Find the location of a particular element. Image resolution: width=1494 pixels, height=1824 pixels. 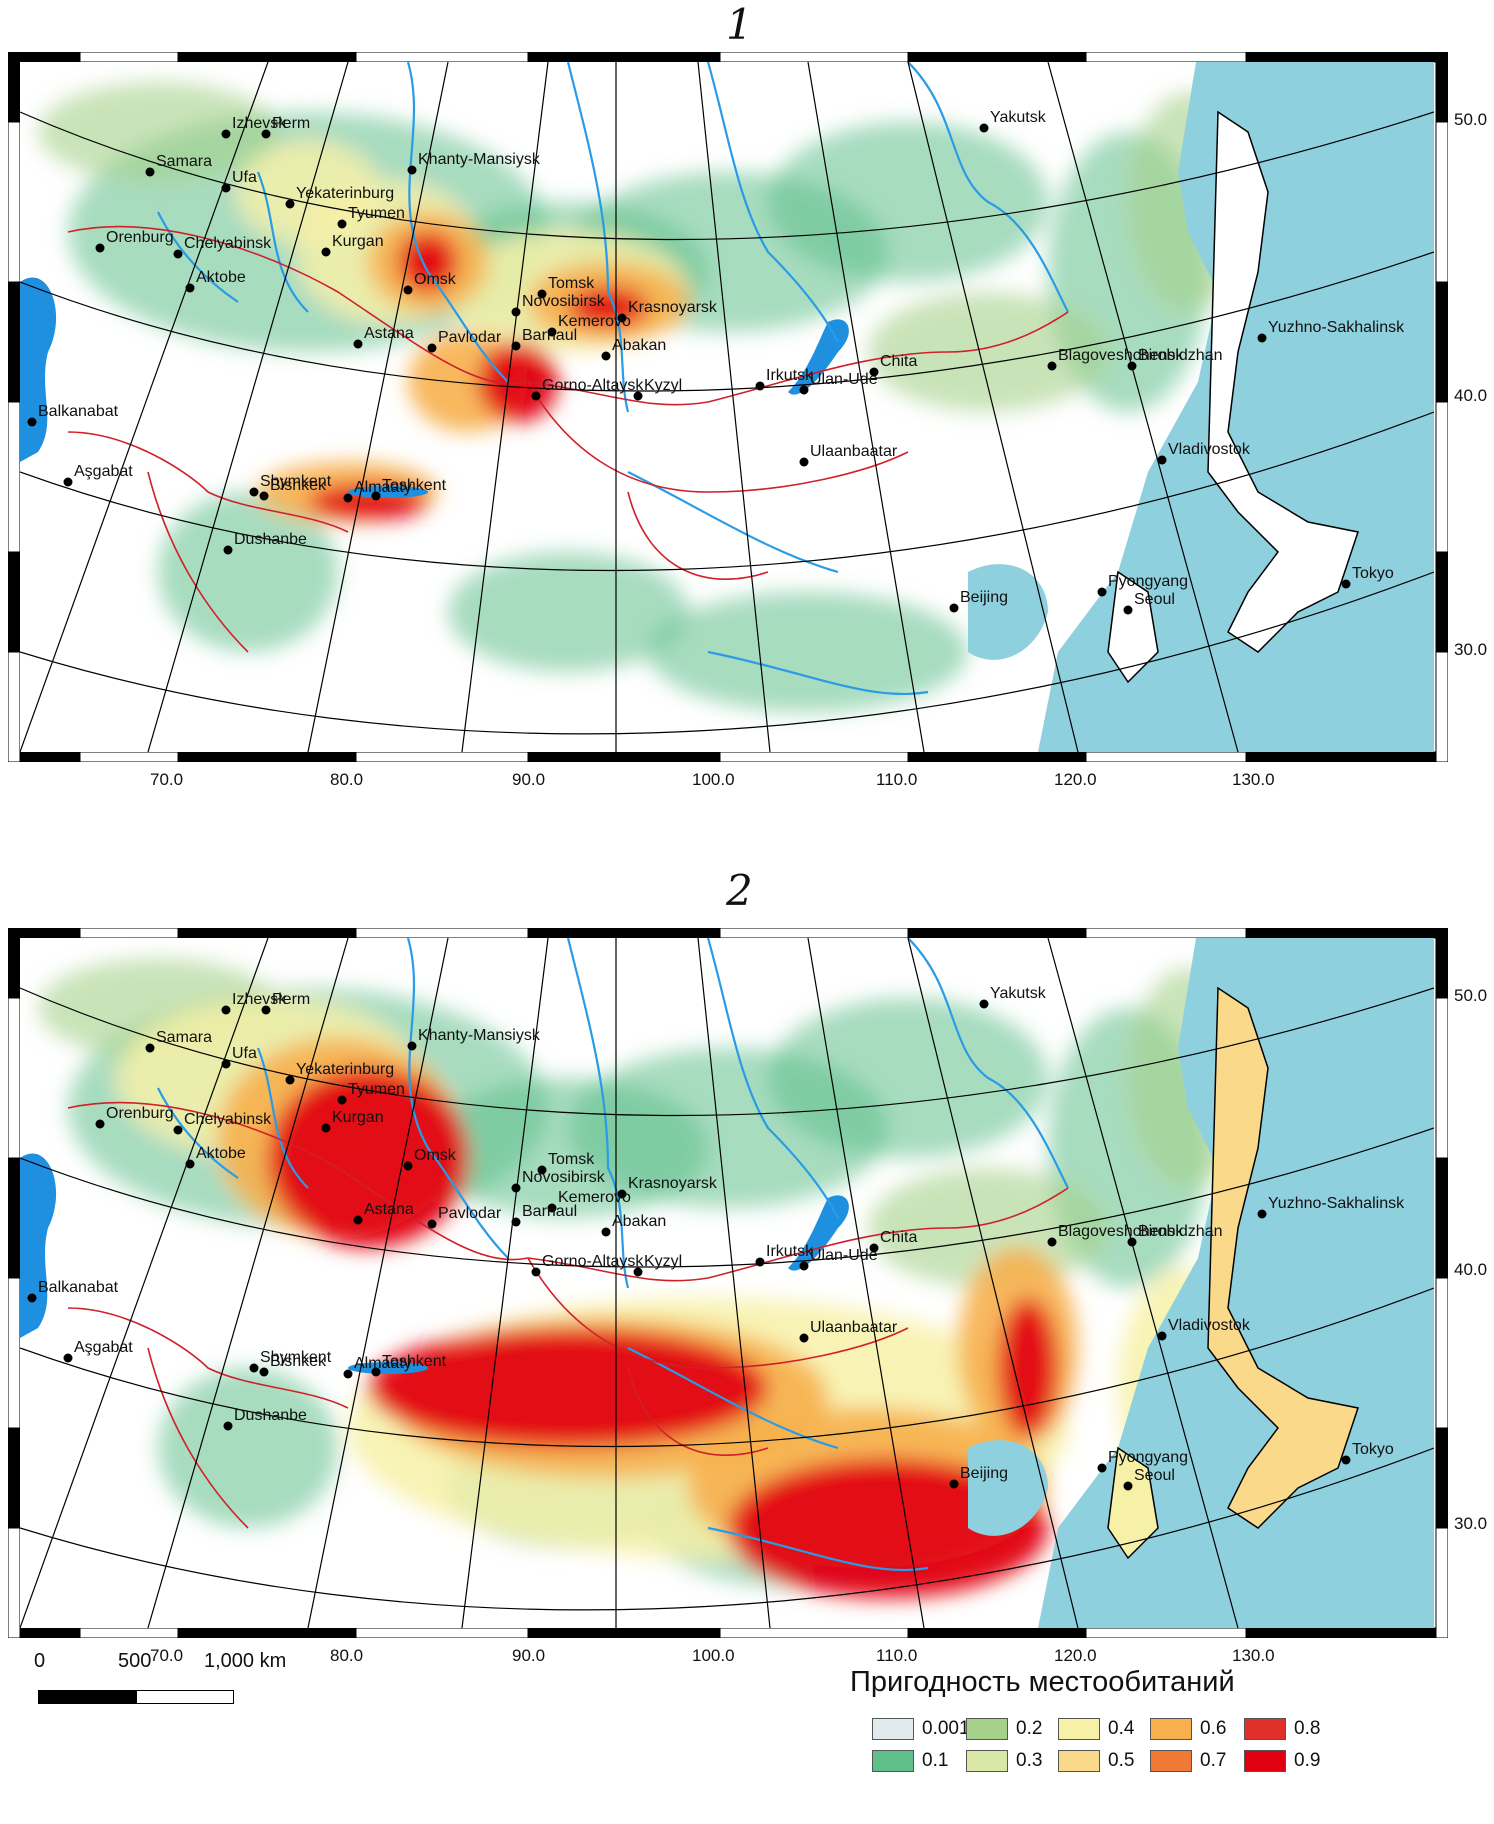

city-label: Yakutsk is located at coordinates (1018, 993).